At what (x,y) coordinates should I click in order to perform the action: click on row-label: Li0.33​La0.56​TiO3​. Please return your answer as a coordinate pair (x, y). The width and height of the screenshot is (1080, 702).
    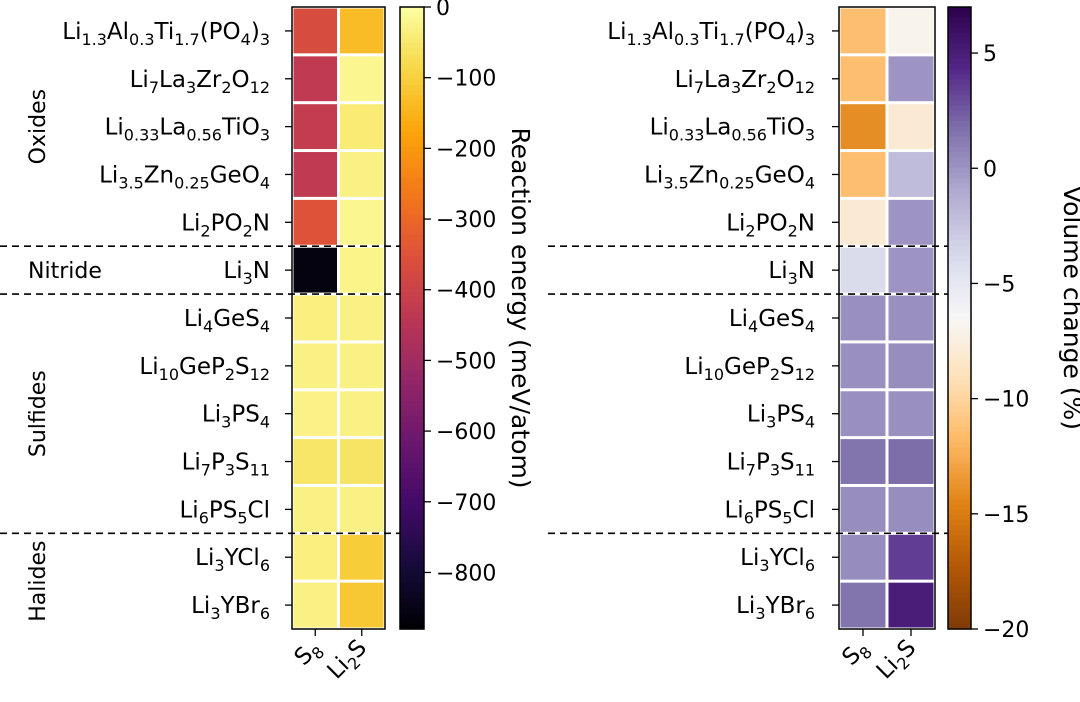
    Looking at the image, I should click on (732, 130).